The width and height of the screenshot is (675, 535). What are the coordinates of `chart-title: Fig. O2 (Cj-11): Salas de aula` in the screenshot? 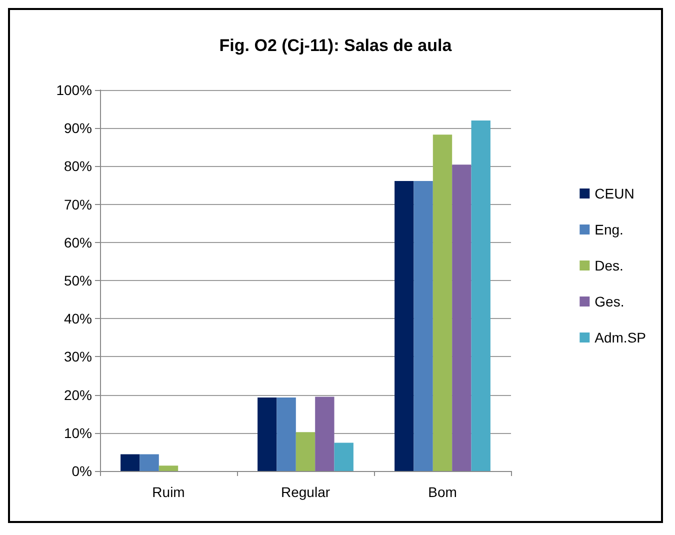 It's located at (335, 45).